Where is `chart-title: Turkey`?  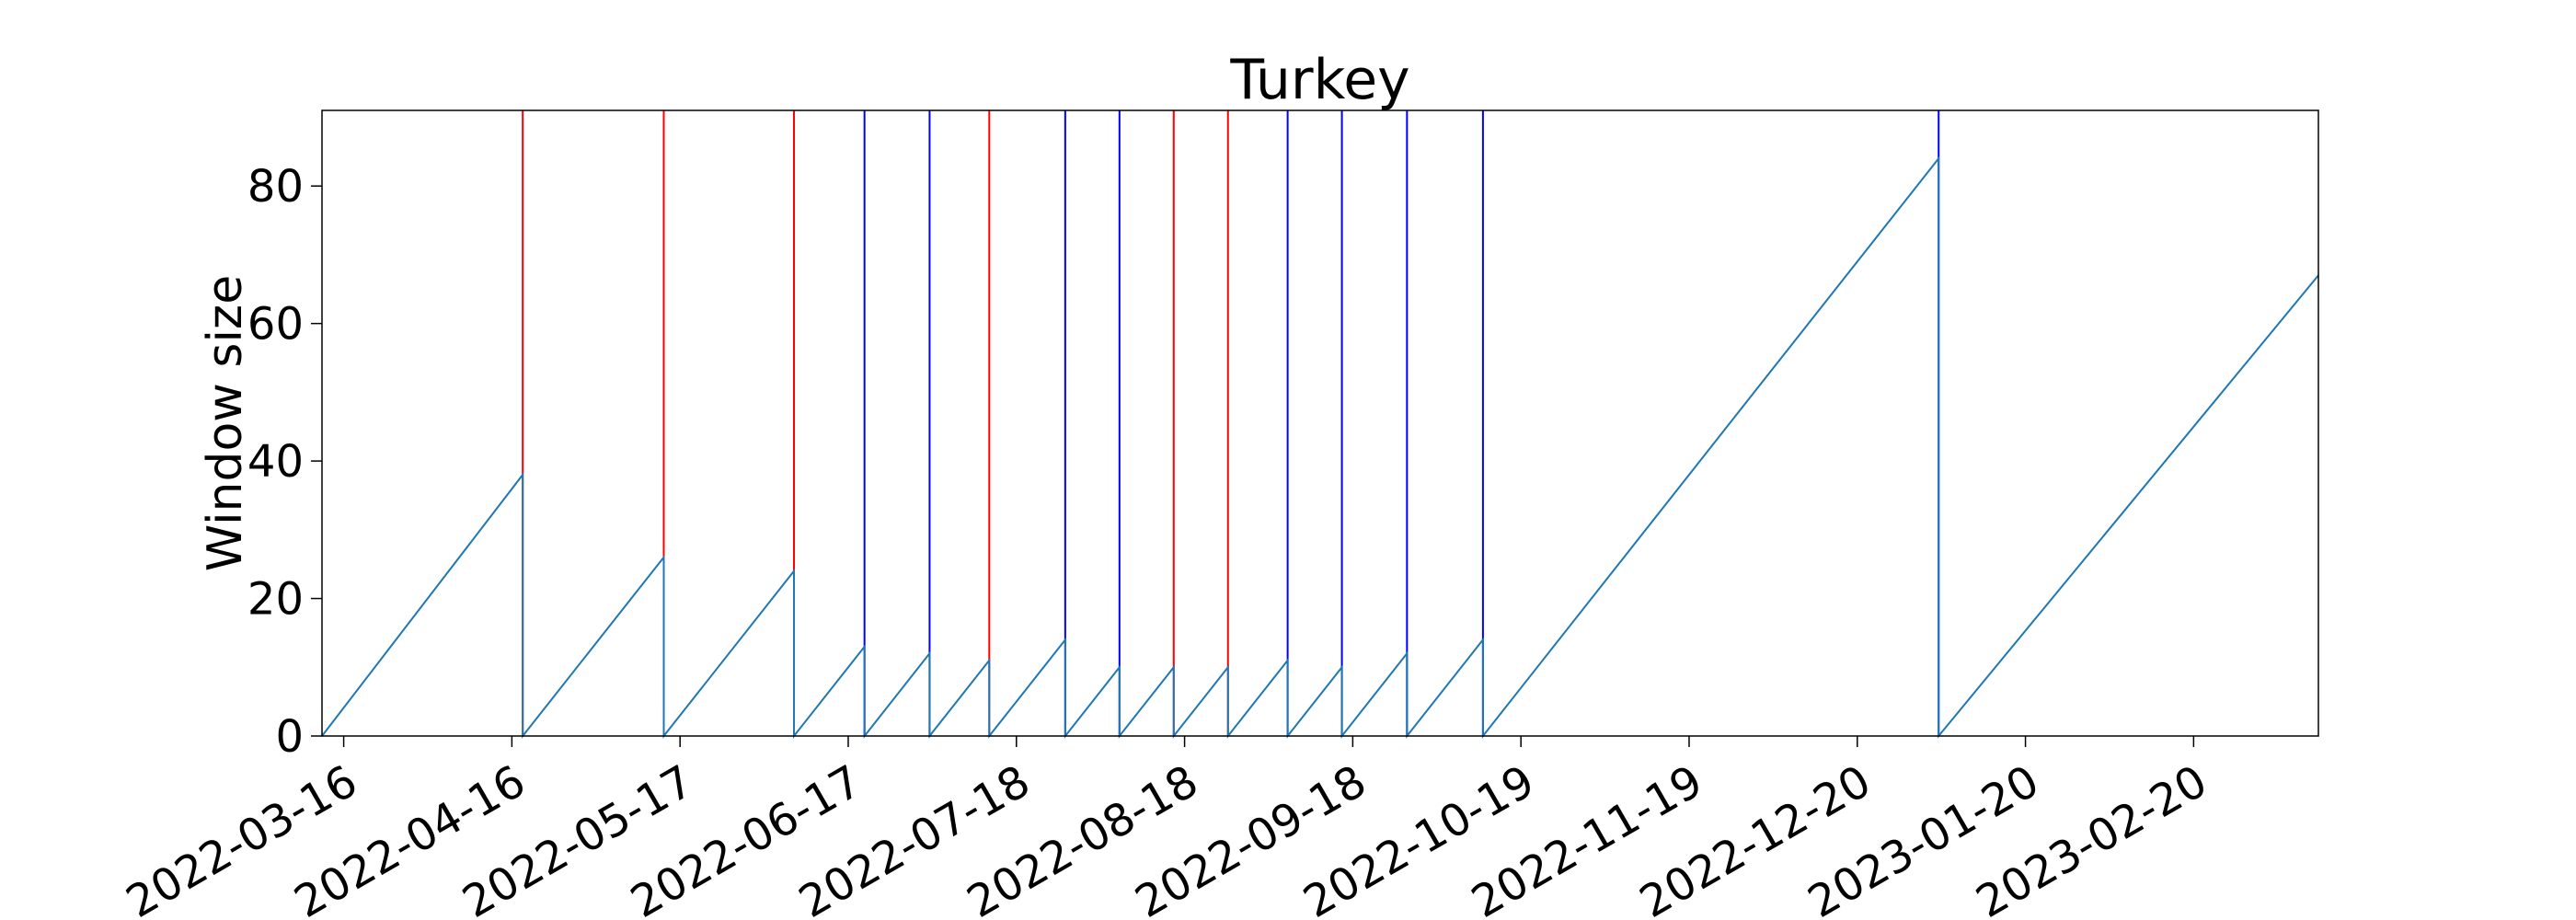
chart-title: Turkey is located at coordinates (1319, 80).